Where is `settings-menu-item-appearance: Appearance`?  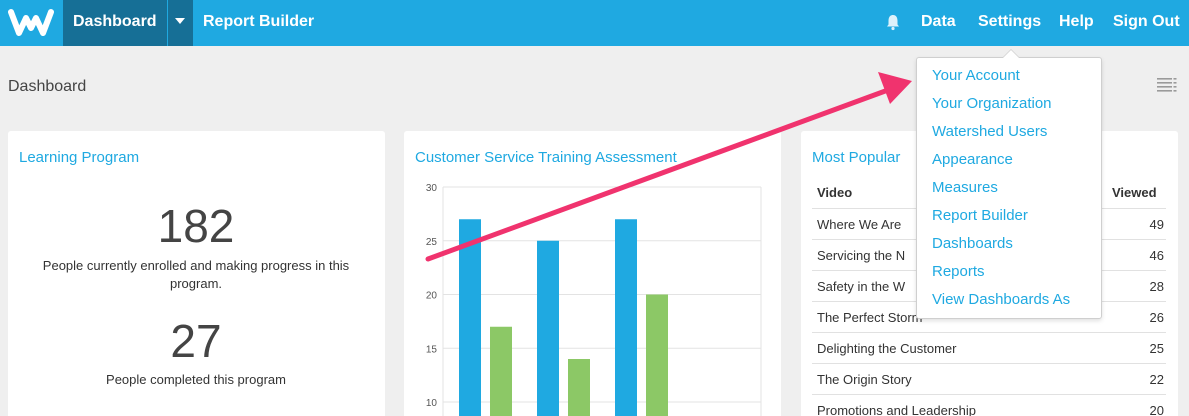
settings-menu-item-appearance: Appearance is located at coordinates (972, 159).